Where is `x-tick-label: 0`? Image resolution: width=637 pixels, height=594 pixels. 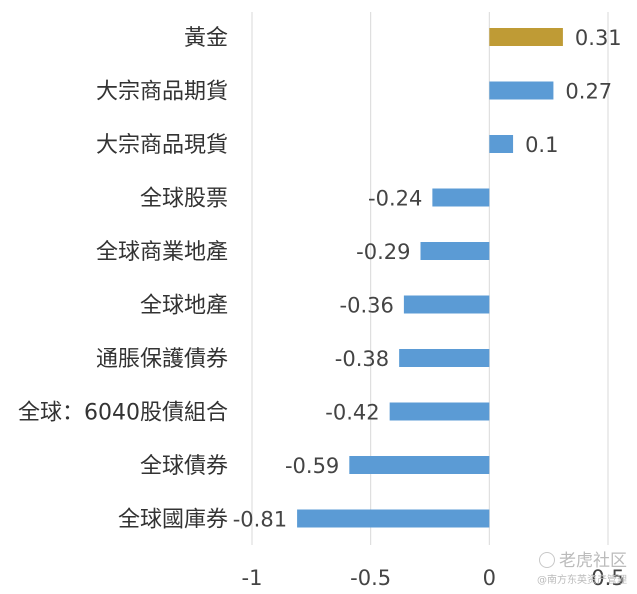 x-tick-label: 0 is located at coordinates (489, 578).